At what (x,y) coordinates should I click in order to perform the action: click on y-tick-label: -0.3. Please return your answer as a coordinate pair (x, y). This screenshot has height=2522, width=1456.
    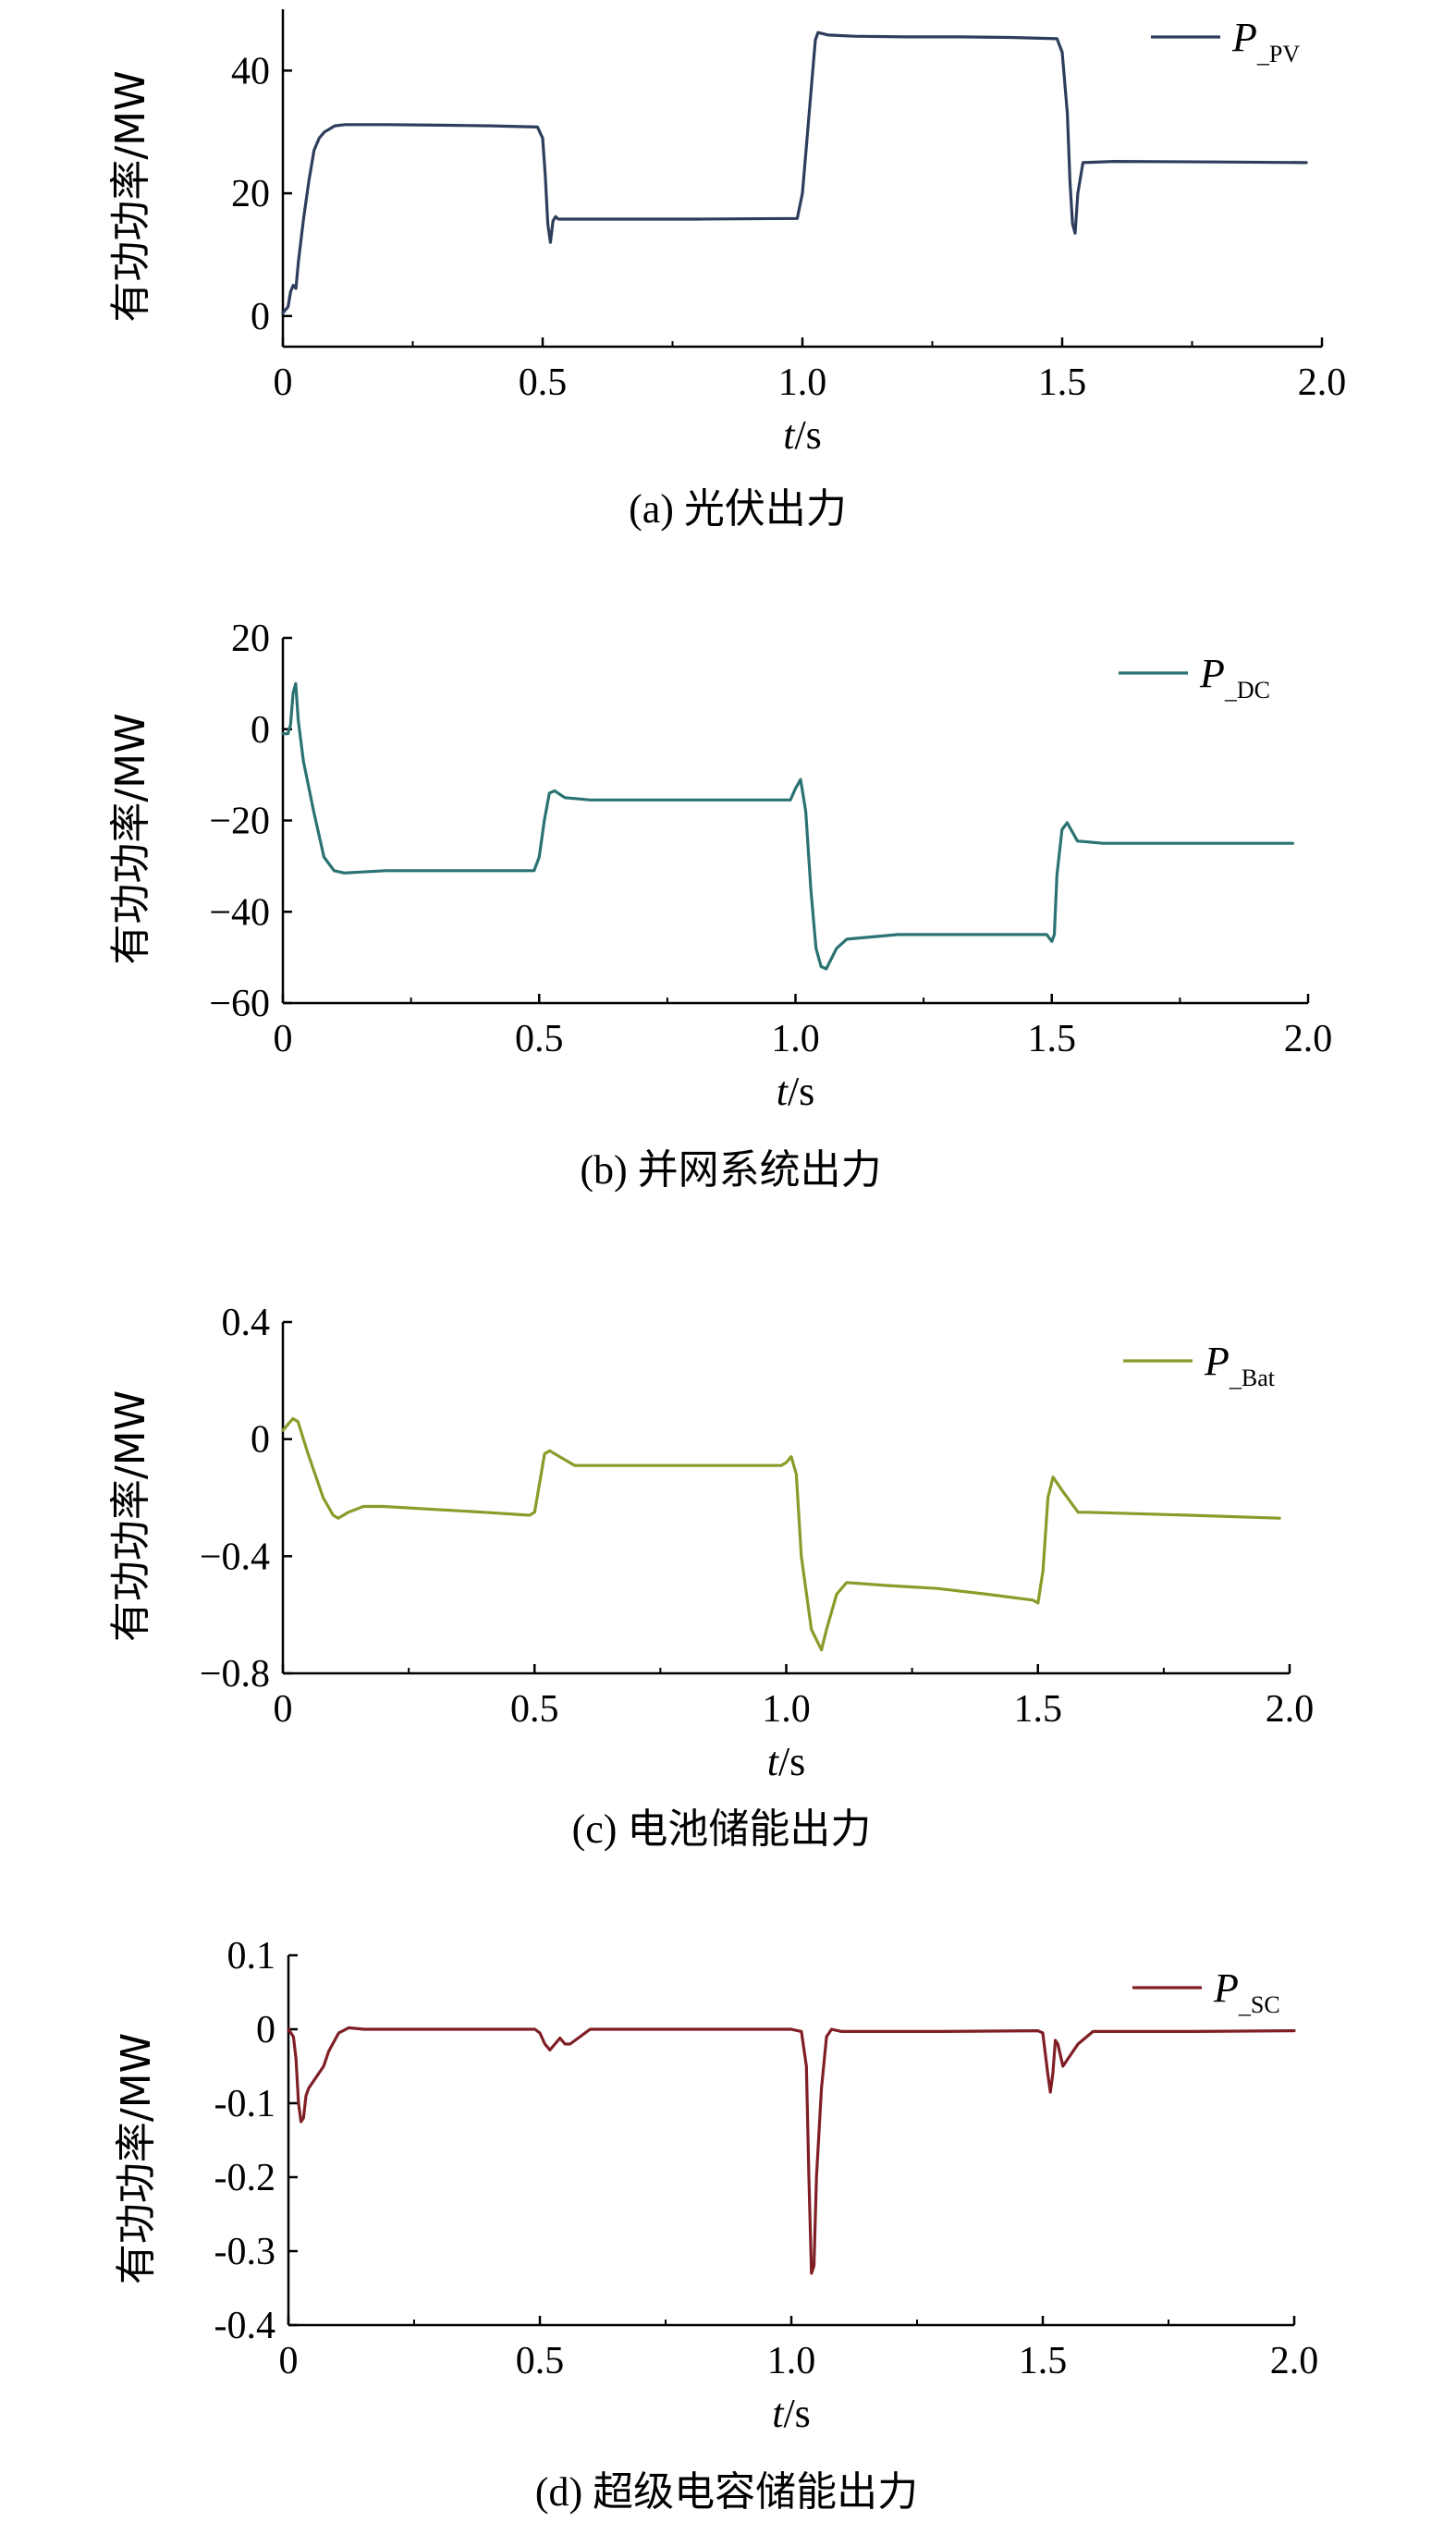
    Looking at the image, I should click on (245, 2252).